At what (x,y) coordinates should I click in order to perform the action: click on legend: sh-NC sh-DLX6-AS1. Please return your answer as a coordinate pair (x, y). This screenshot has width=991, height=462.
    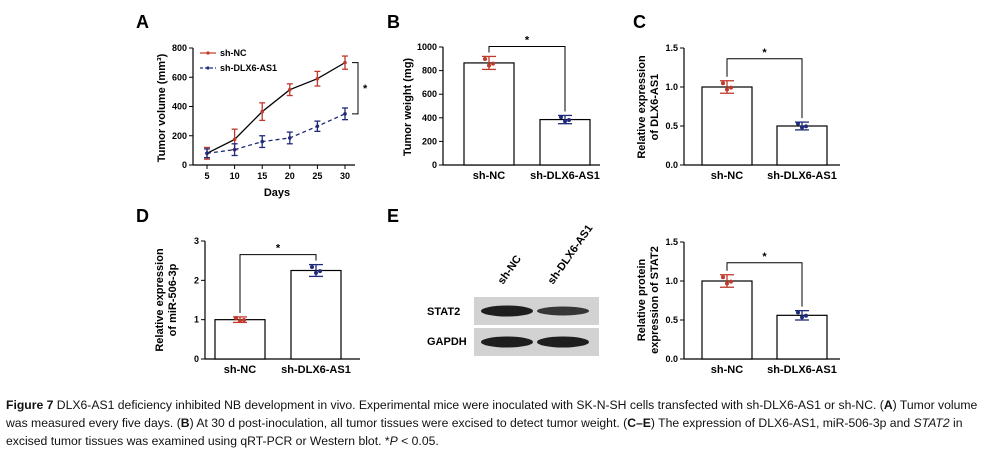
    Looking at the image, I should click on (238, 60).